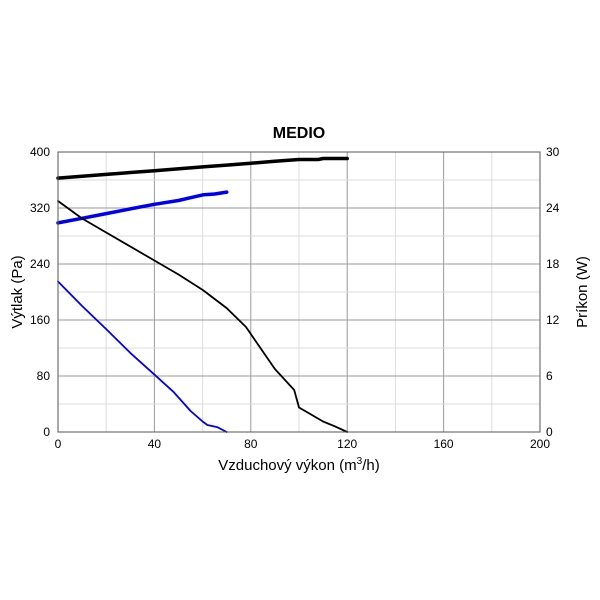 The image size is (600, 600). I want to click on x-tick-label: 120, so click(347, 444).